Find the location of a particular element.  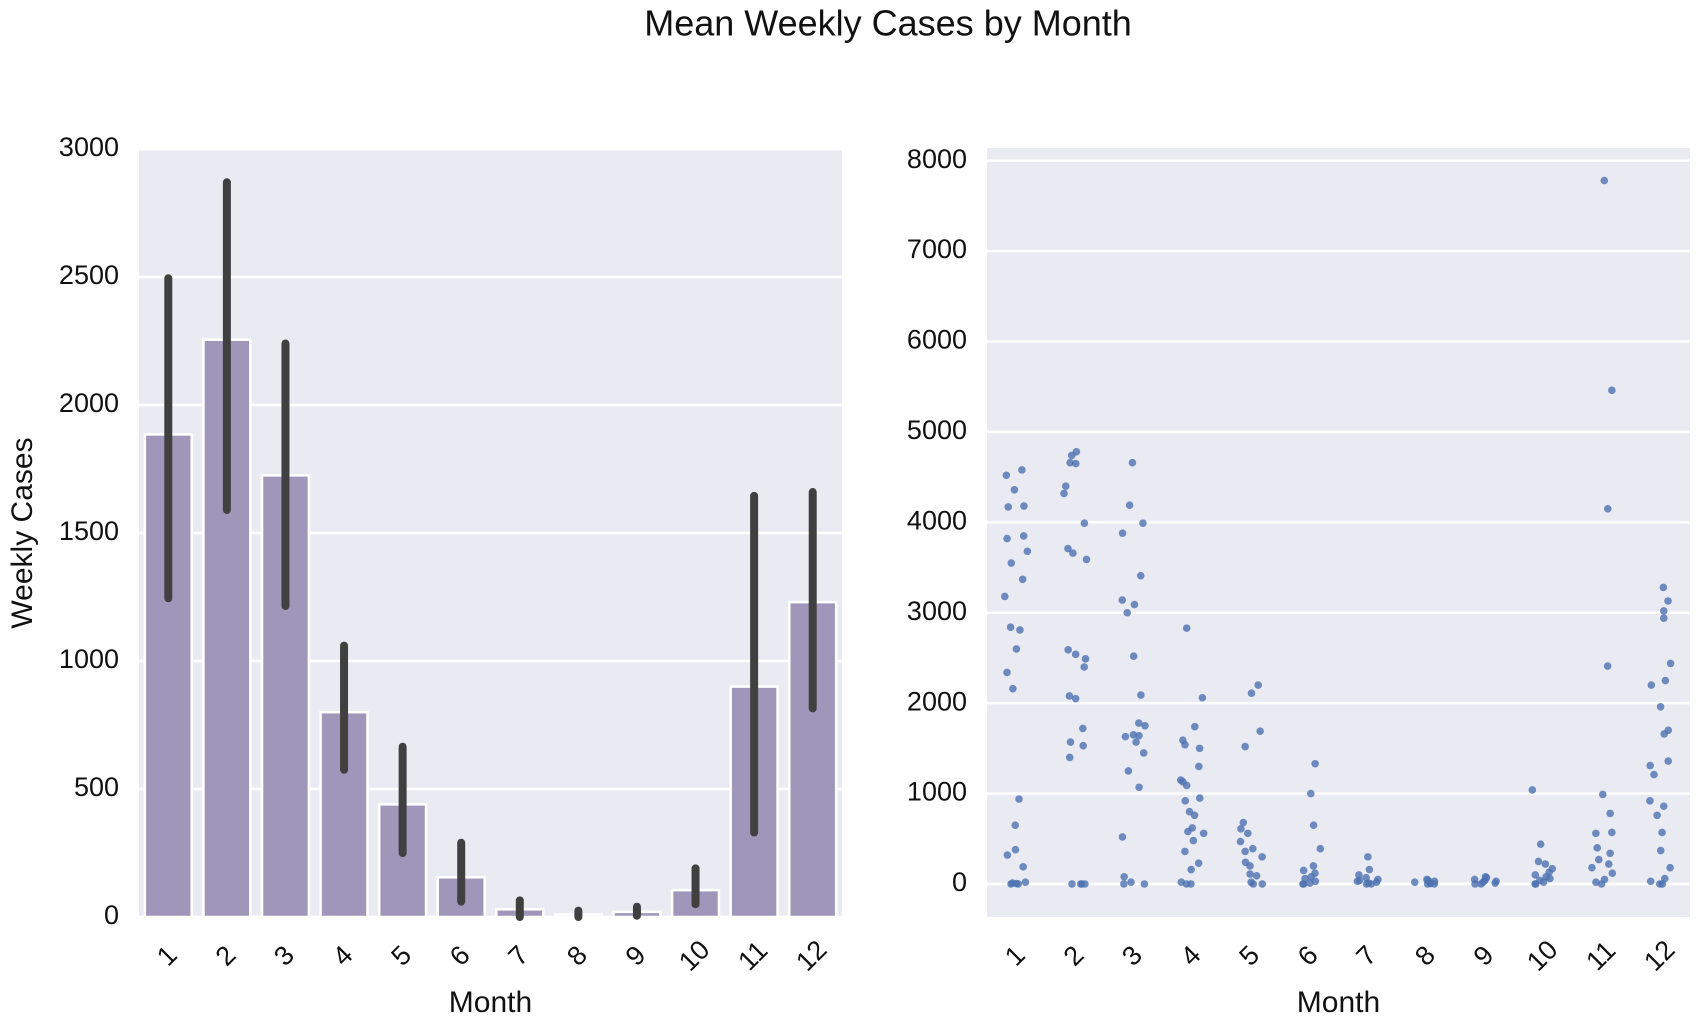

y-tick-label: 4000 is located at coordinates (937, 520).